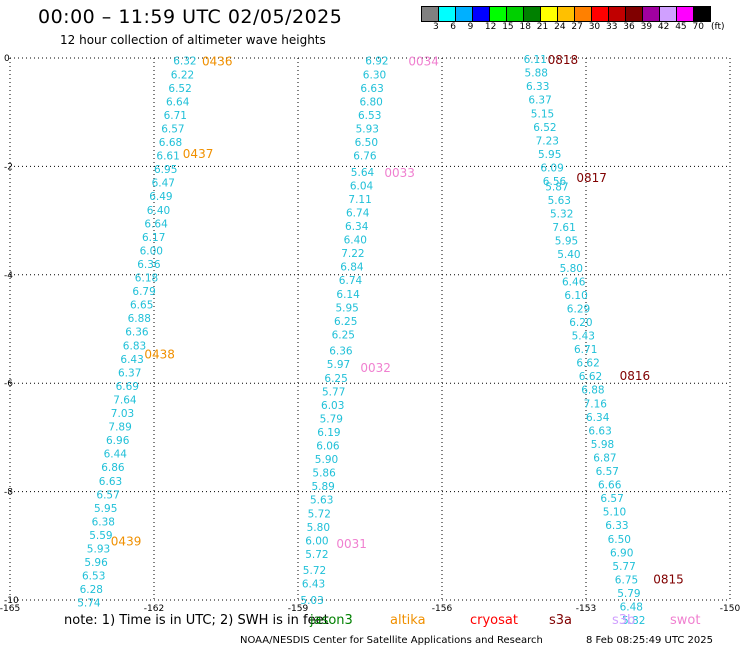  What do you see at coordinates (118, 441) in the screenshot?
I see `wave-height-value: 6.96` at bounding box center [118, 441].